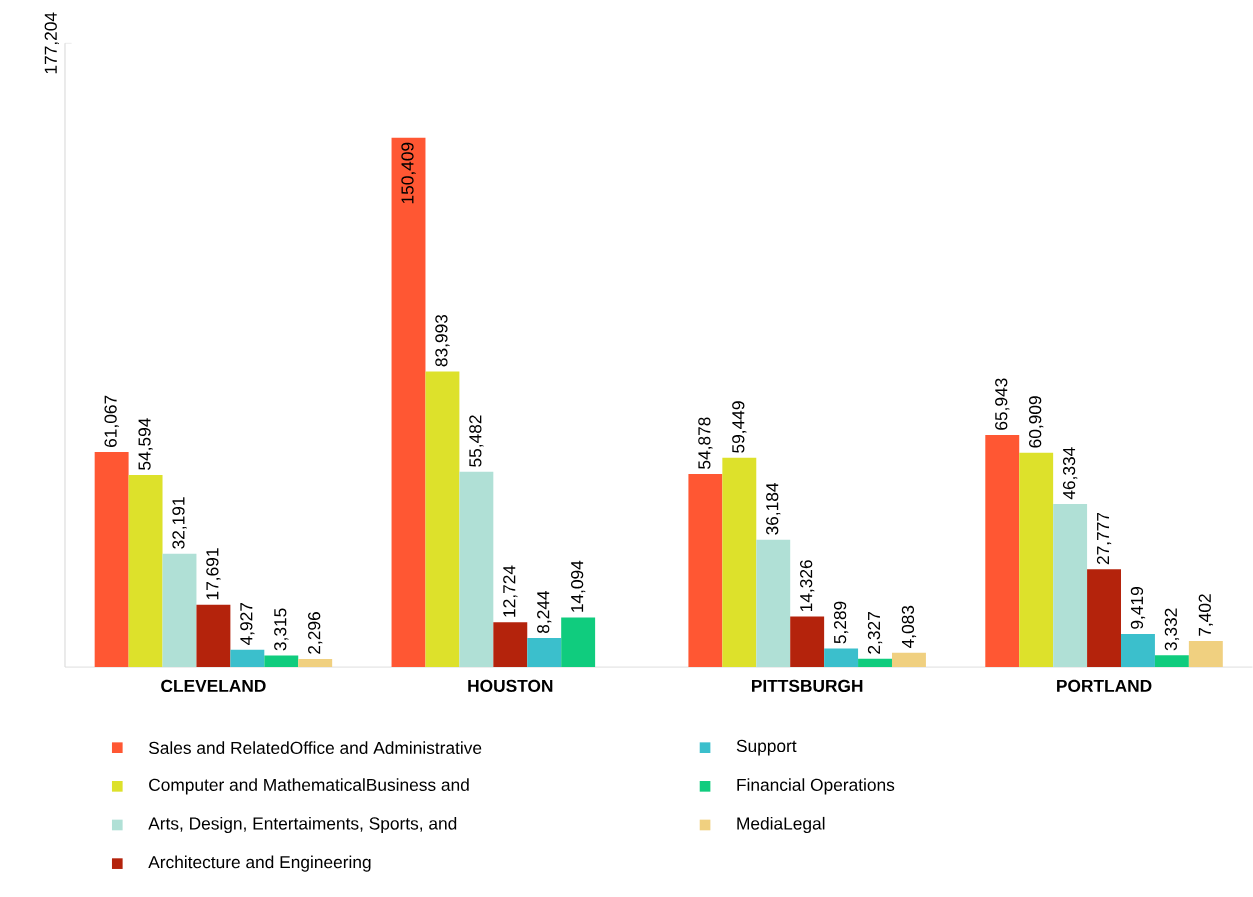  I want to click on data-label: 59,449, so click(739, 427).